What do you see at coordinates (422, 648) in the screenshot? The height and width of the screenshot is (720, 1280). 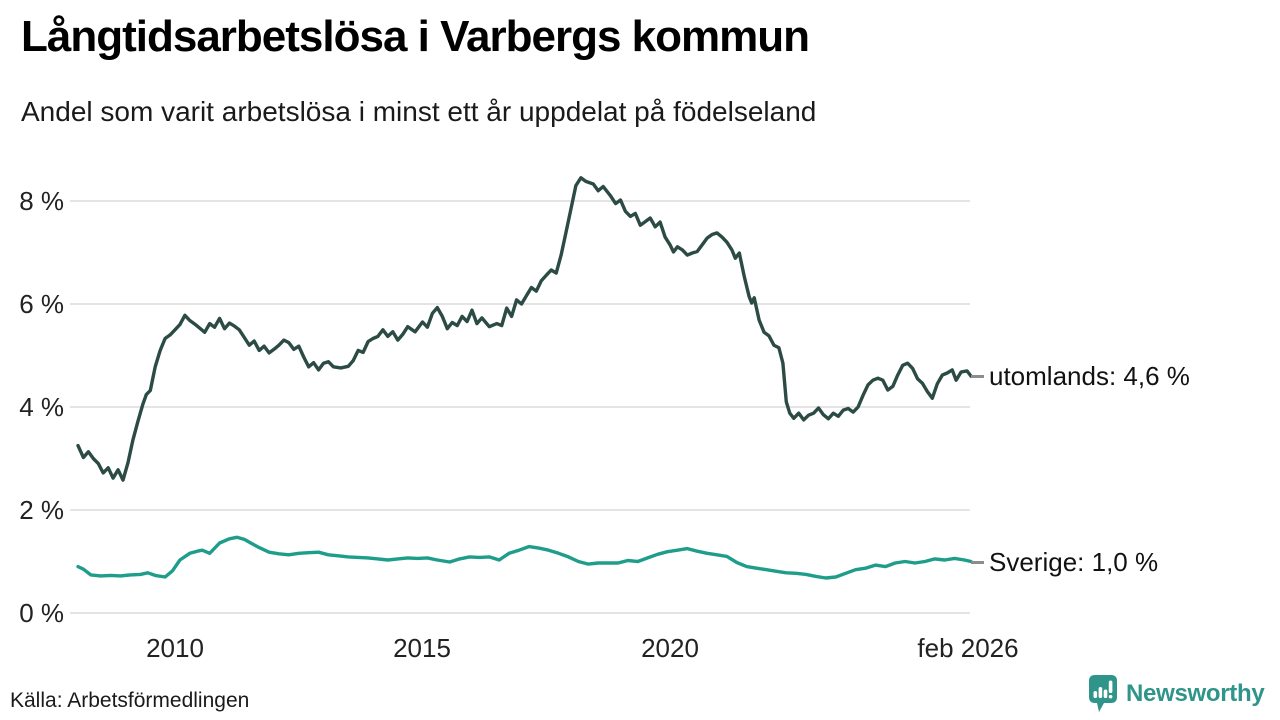 I see `x-tick-2015: 2015` at bounding box center [422, 648].